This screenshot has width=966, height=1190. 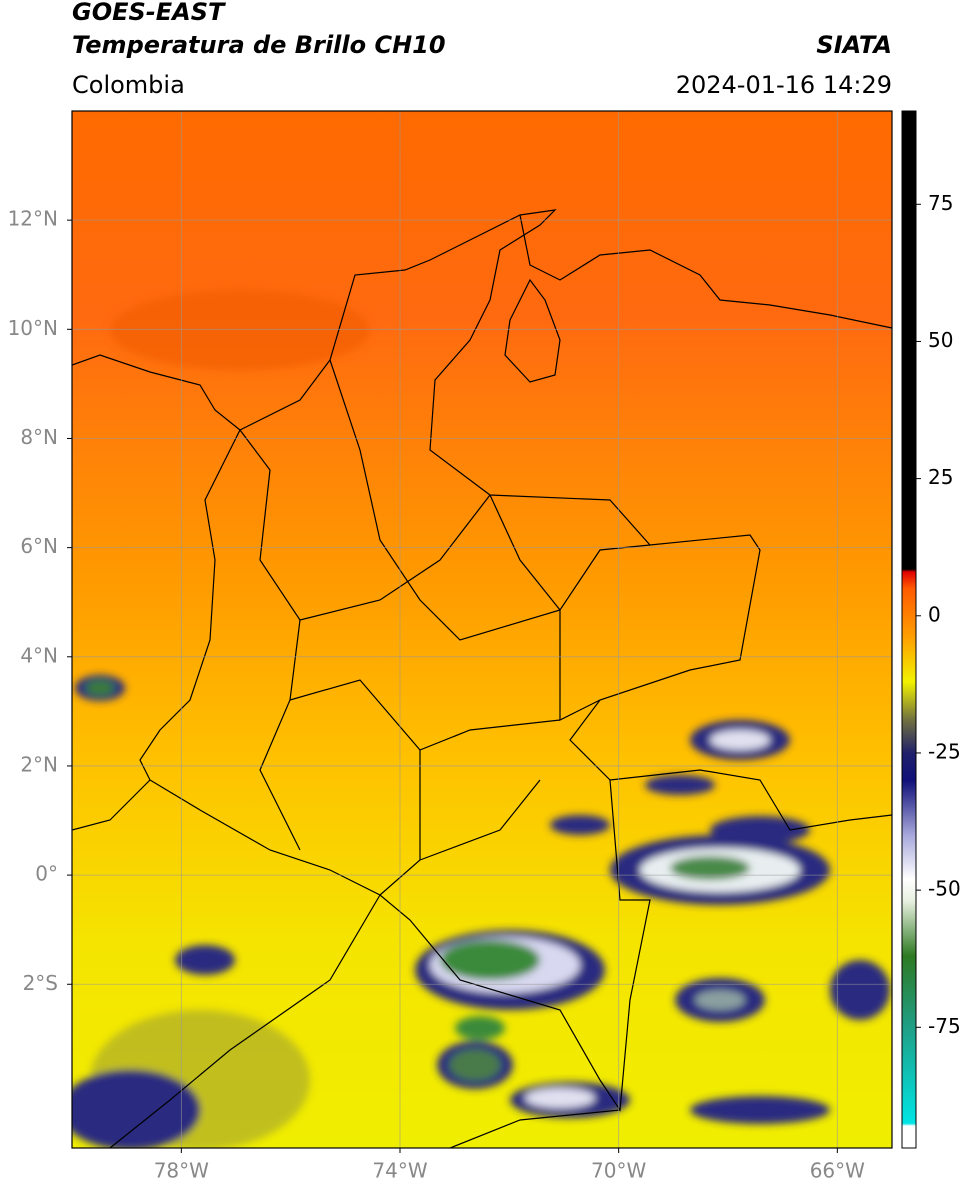 I want to click on colorbar, so click(x=909, y=629).